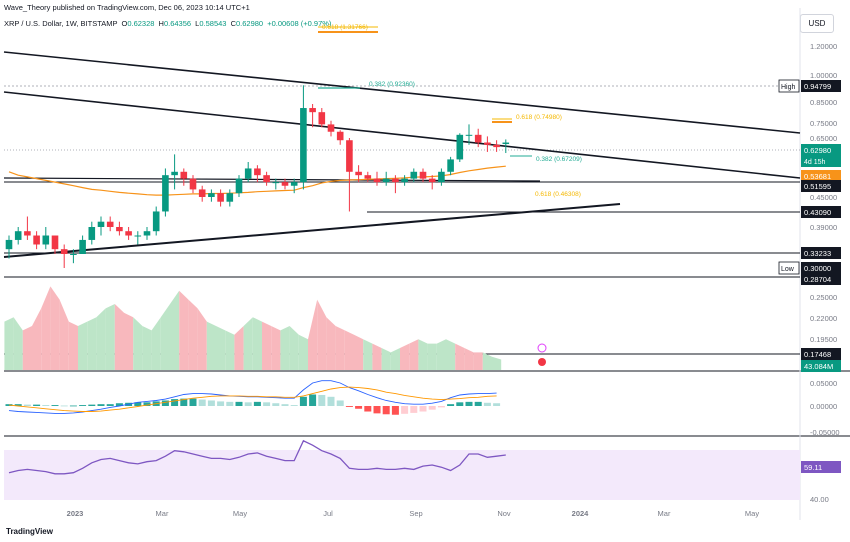  I want to click on price-marker-label: 0.17468, so click(817, 354).